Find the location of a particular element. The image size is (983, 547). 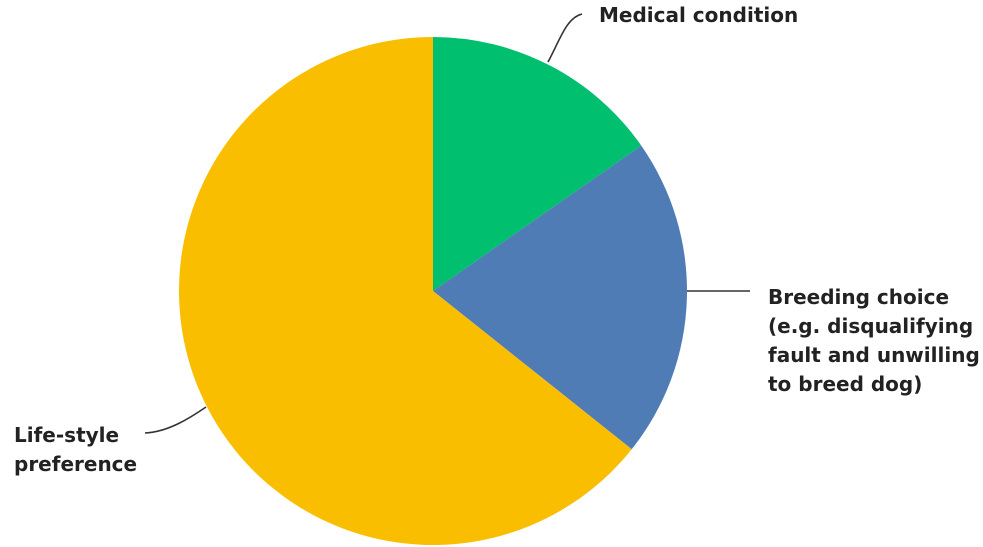

slice-label-line: fault and unwilling is located at coordinates (874, 355).